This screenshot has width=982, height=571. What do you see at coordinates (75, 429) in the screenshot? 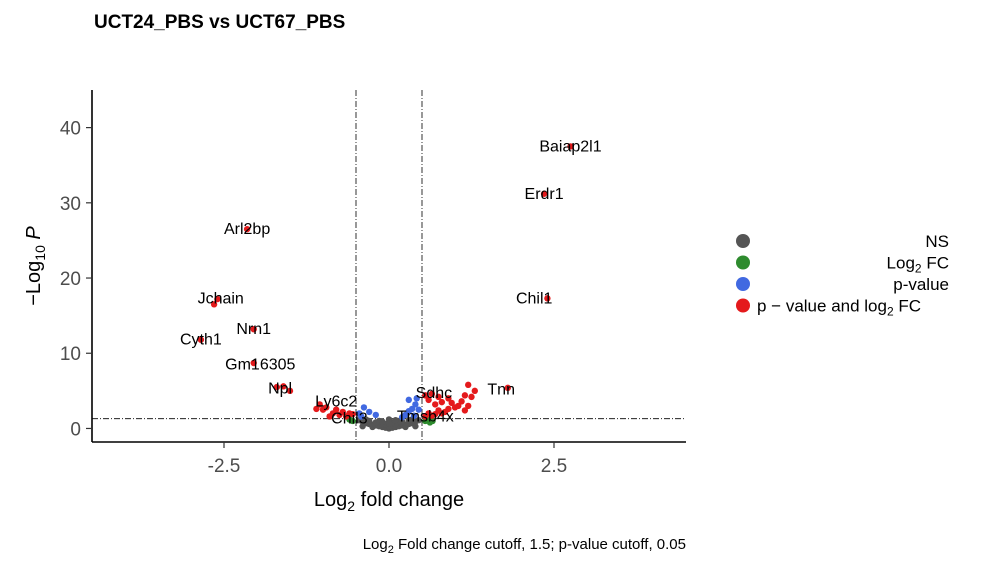
I see `y-tick-label: 0` at bounding box center [75, 429].